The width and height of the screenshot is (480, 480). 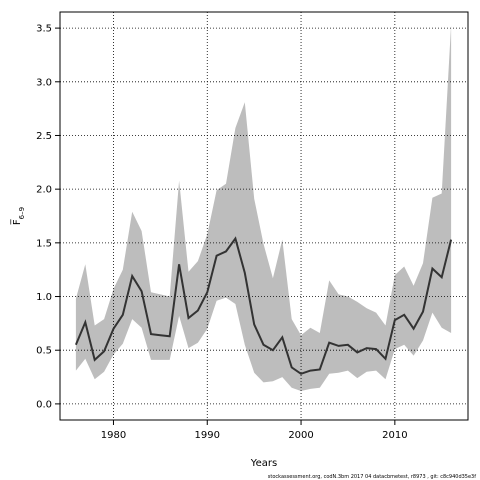 I want to click on x-tick-label: 2000, so click(x=300, y=435).